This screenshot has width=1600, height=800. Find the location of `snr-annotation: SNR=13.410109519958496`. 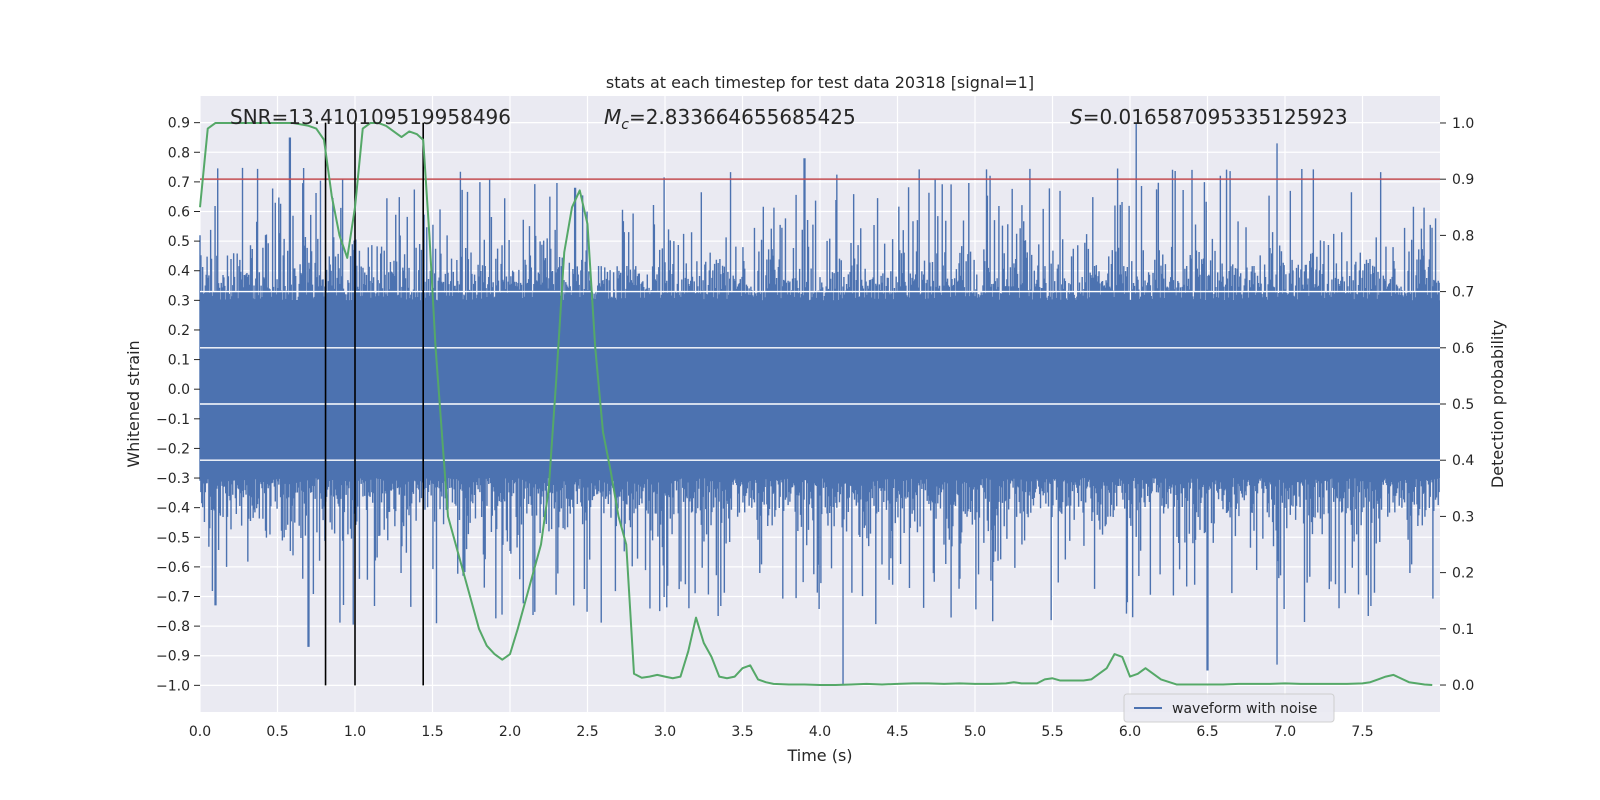

snr-annotation: SNR=13.410109519958496 is located at coordinates (370, 117).